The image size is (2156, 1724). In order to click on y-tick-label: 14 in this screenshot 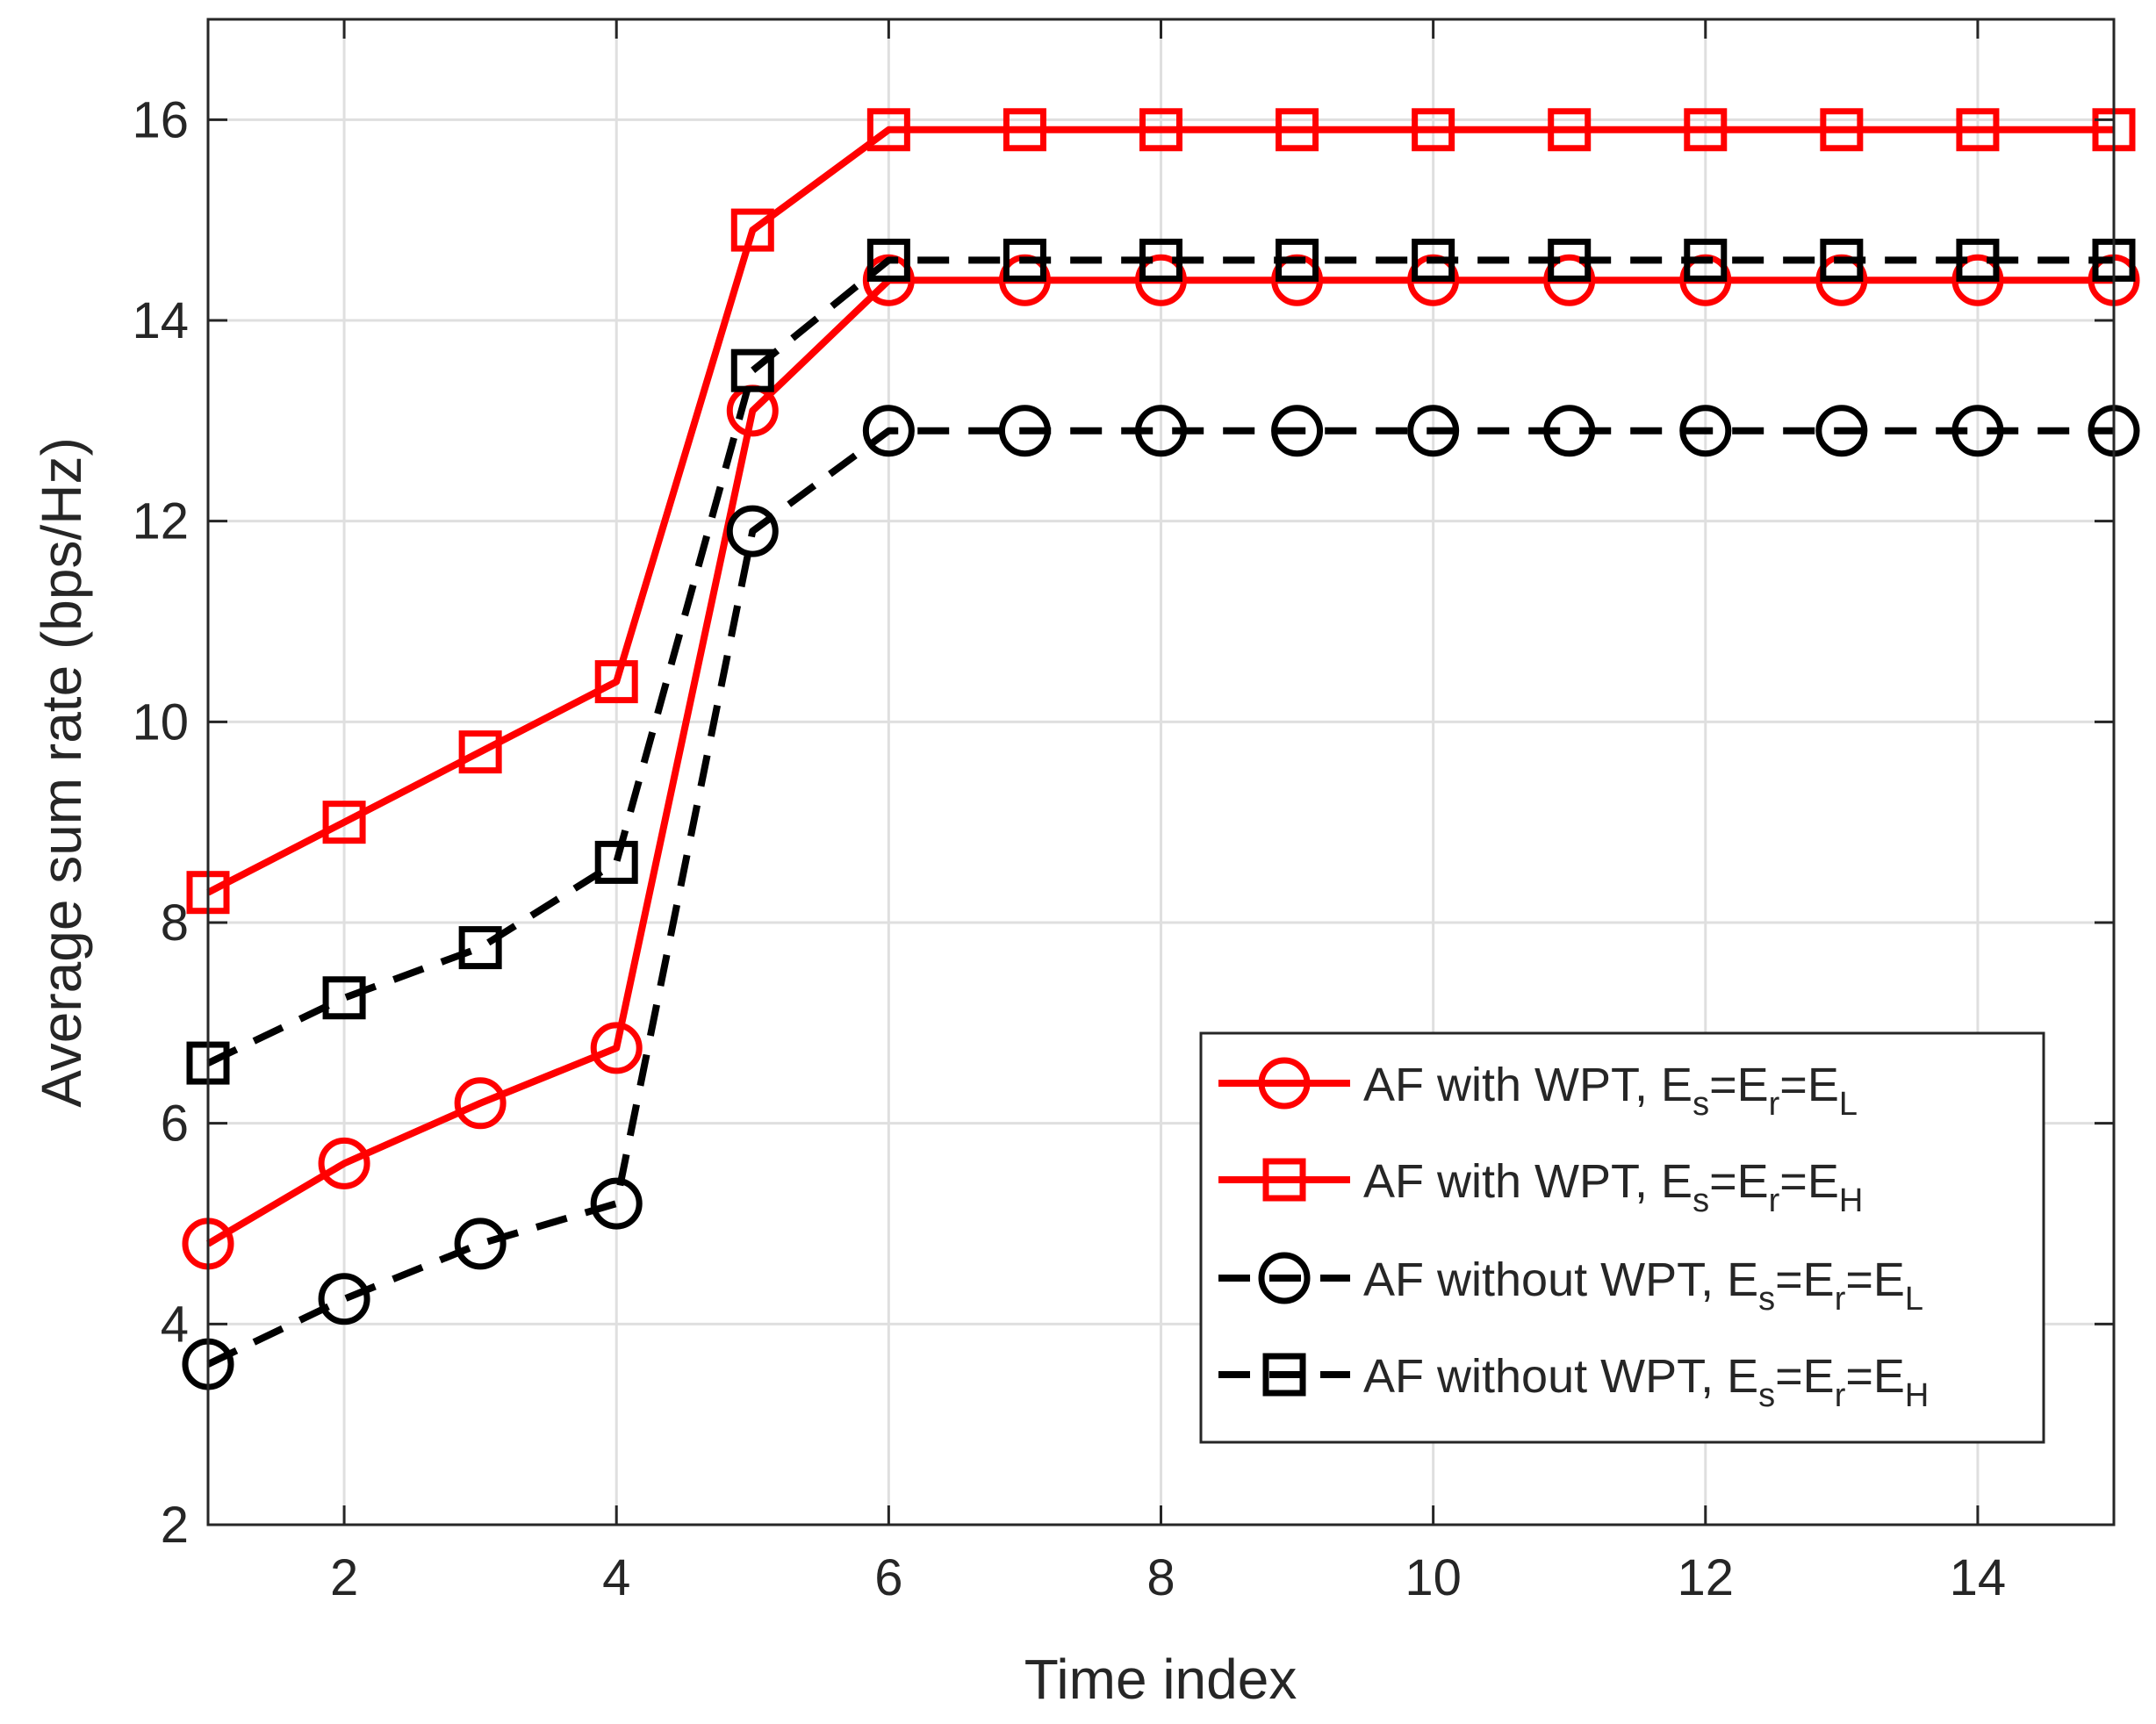, I will do `click(160, 320)`.